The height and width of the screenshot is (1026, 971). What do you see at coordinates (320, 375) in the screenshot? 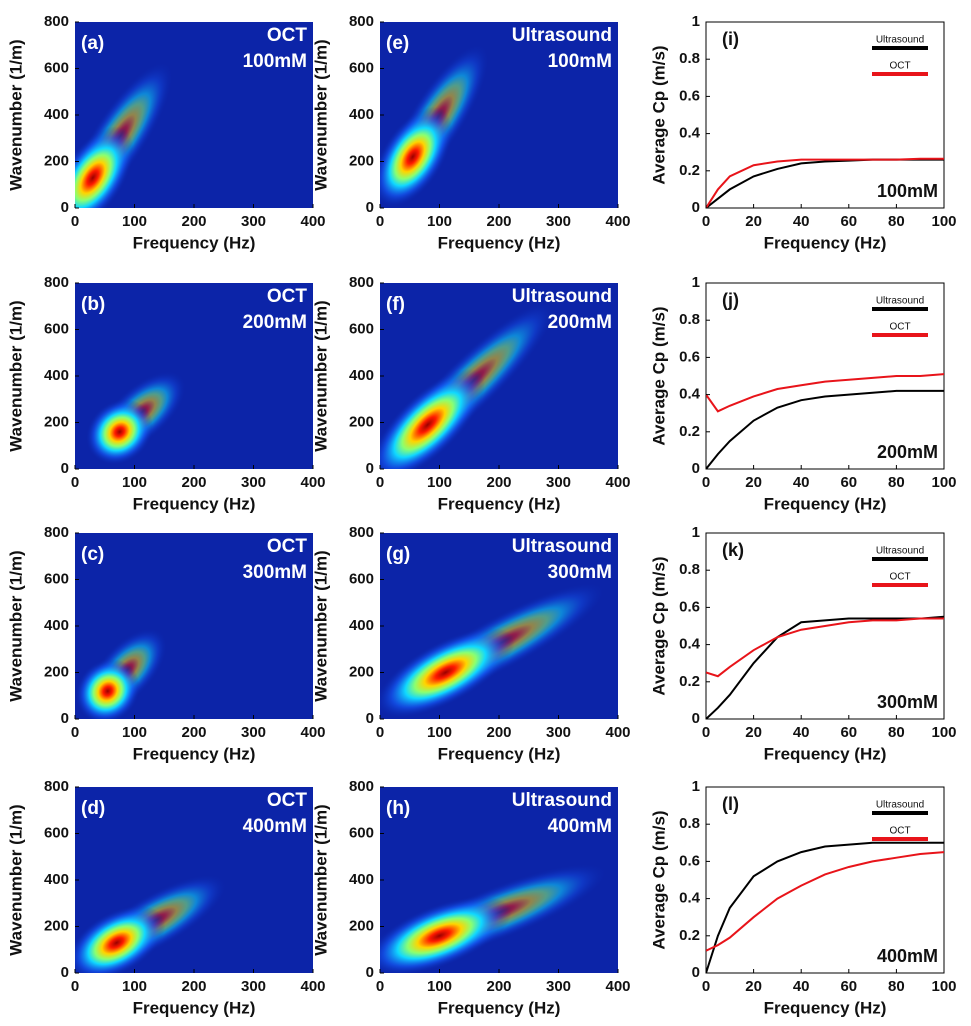
I see `y-axis-label: Wavenumber (1/m)` at bounding box center [320, 375].